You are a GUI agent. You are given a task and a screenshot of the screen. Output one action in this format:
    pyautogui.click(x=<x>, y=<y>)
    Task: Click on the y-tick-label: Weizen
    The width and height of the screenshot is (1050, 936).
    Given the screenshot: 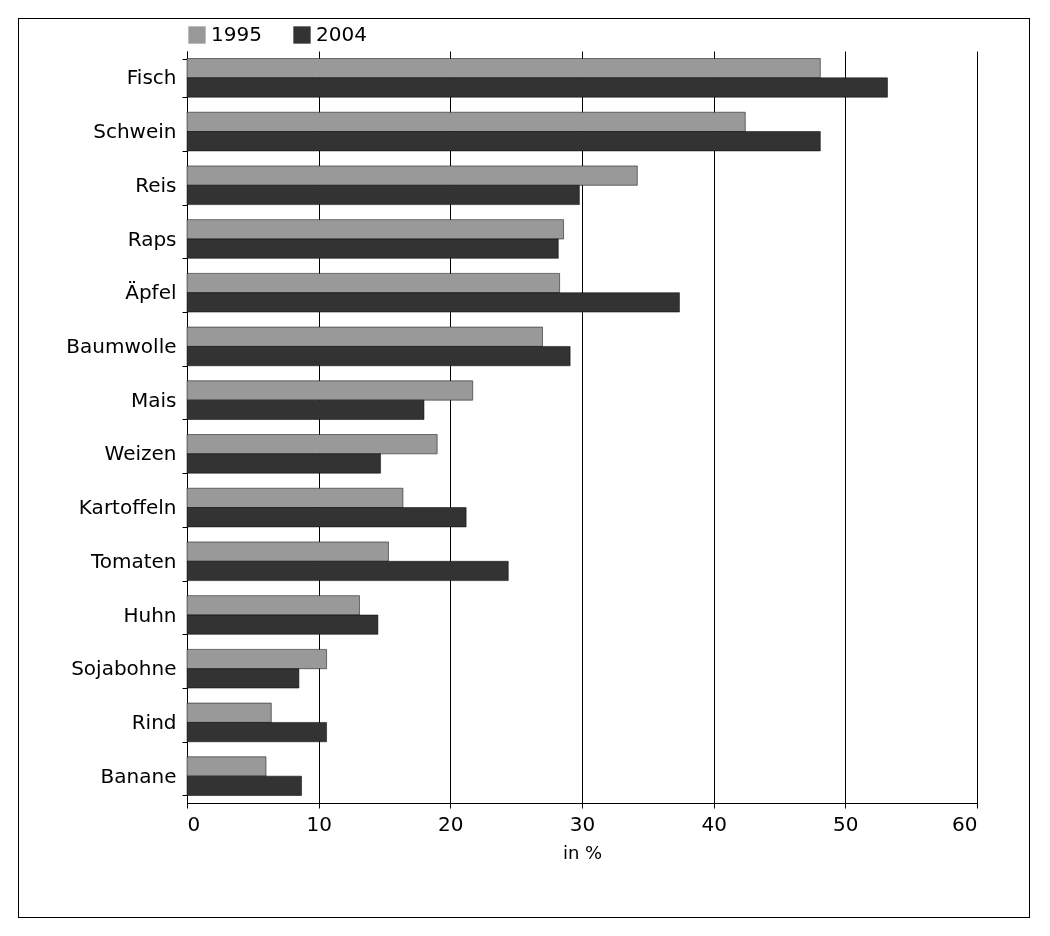 What is the action you would take?
    pyautogui.click(x=140, y=453)
    